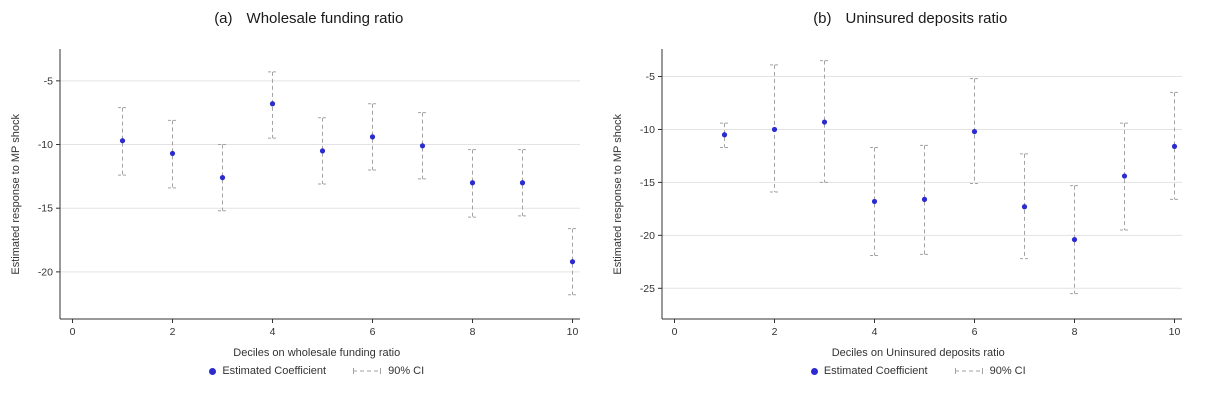 The image size is (1219, 420). What do you see at coordinates (822, 18) in the screenshot?
I see `panel-b-label: (b)` at bounding box center [822, 18].